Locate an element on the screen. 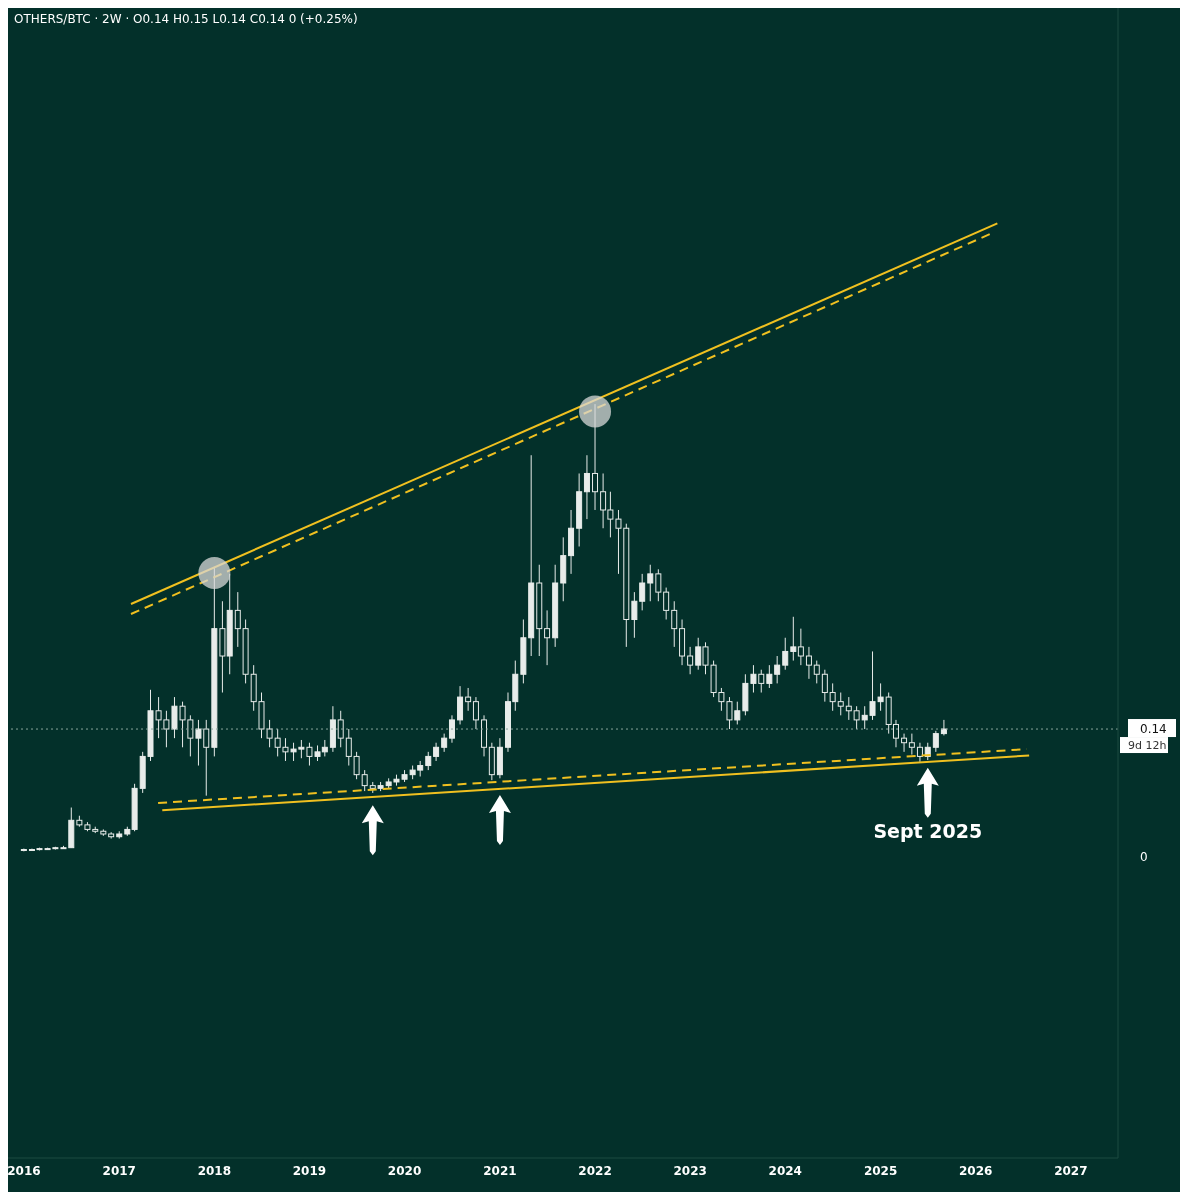 This screenshot has height=1200, width=1188. x-tick-label: 2022 is located at coordinates (595, 1170).